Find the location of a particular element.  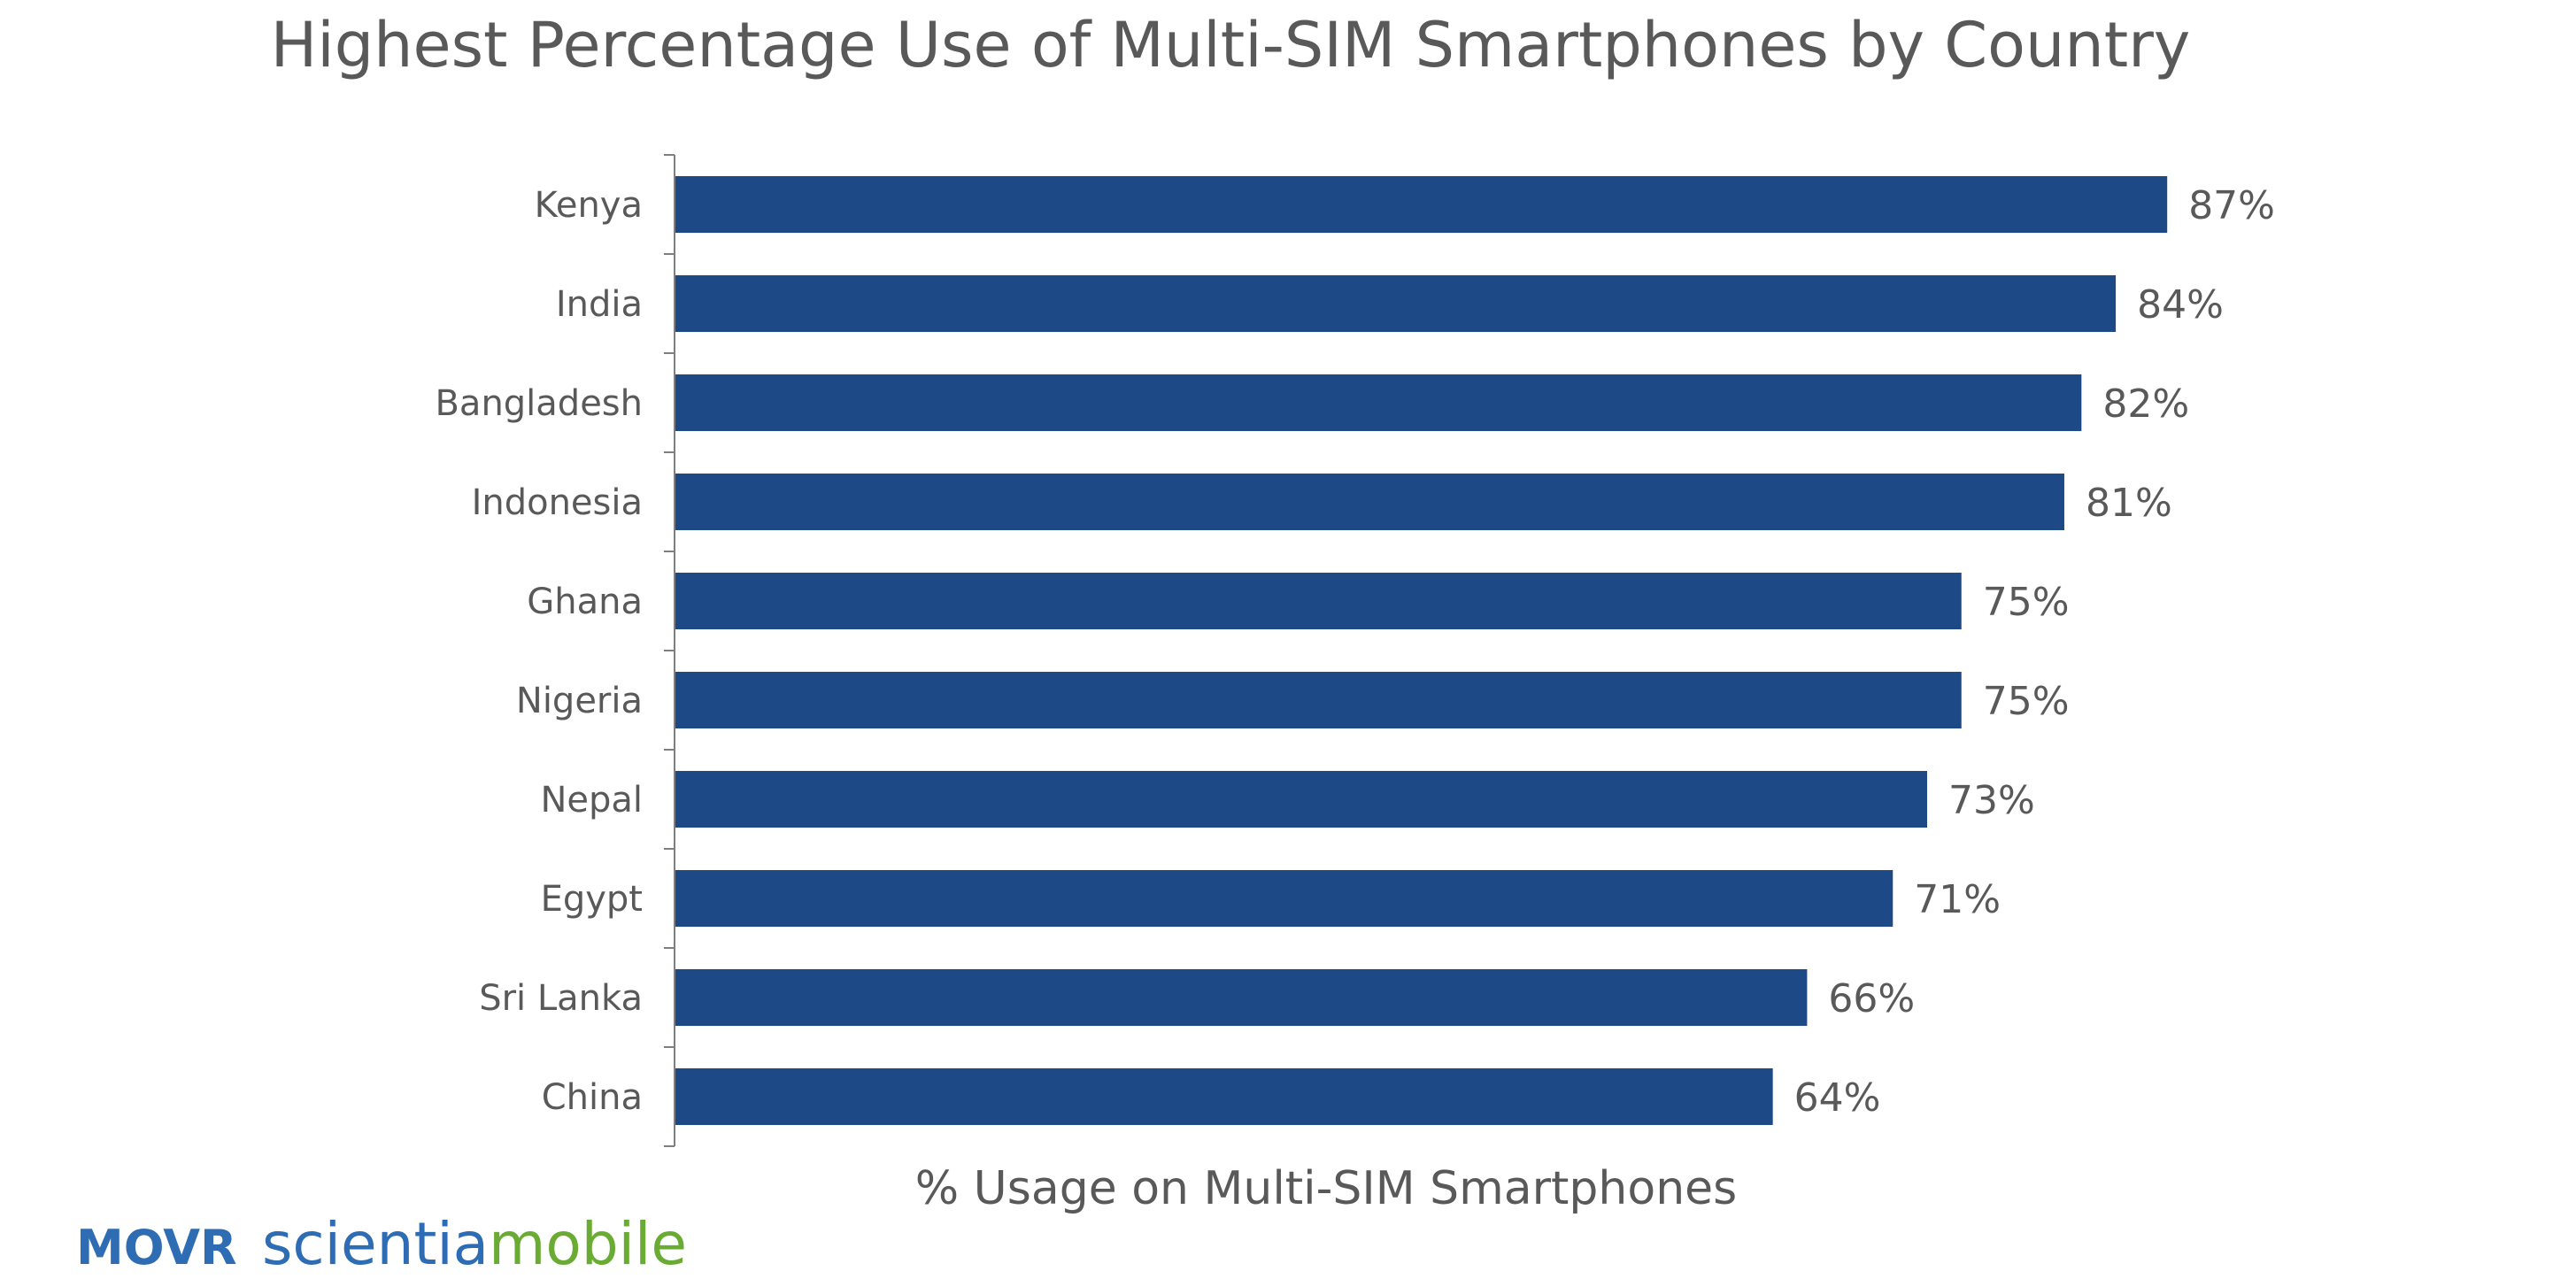

data-label: 81% is located at coordinates (2129, 503).